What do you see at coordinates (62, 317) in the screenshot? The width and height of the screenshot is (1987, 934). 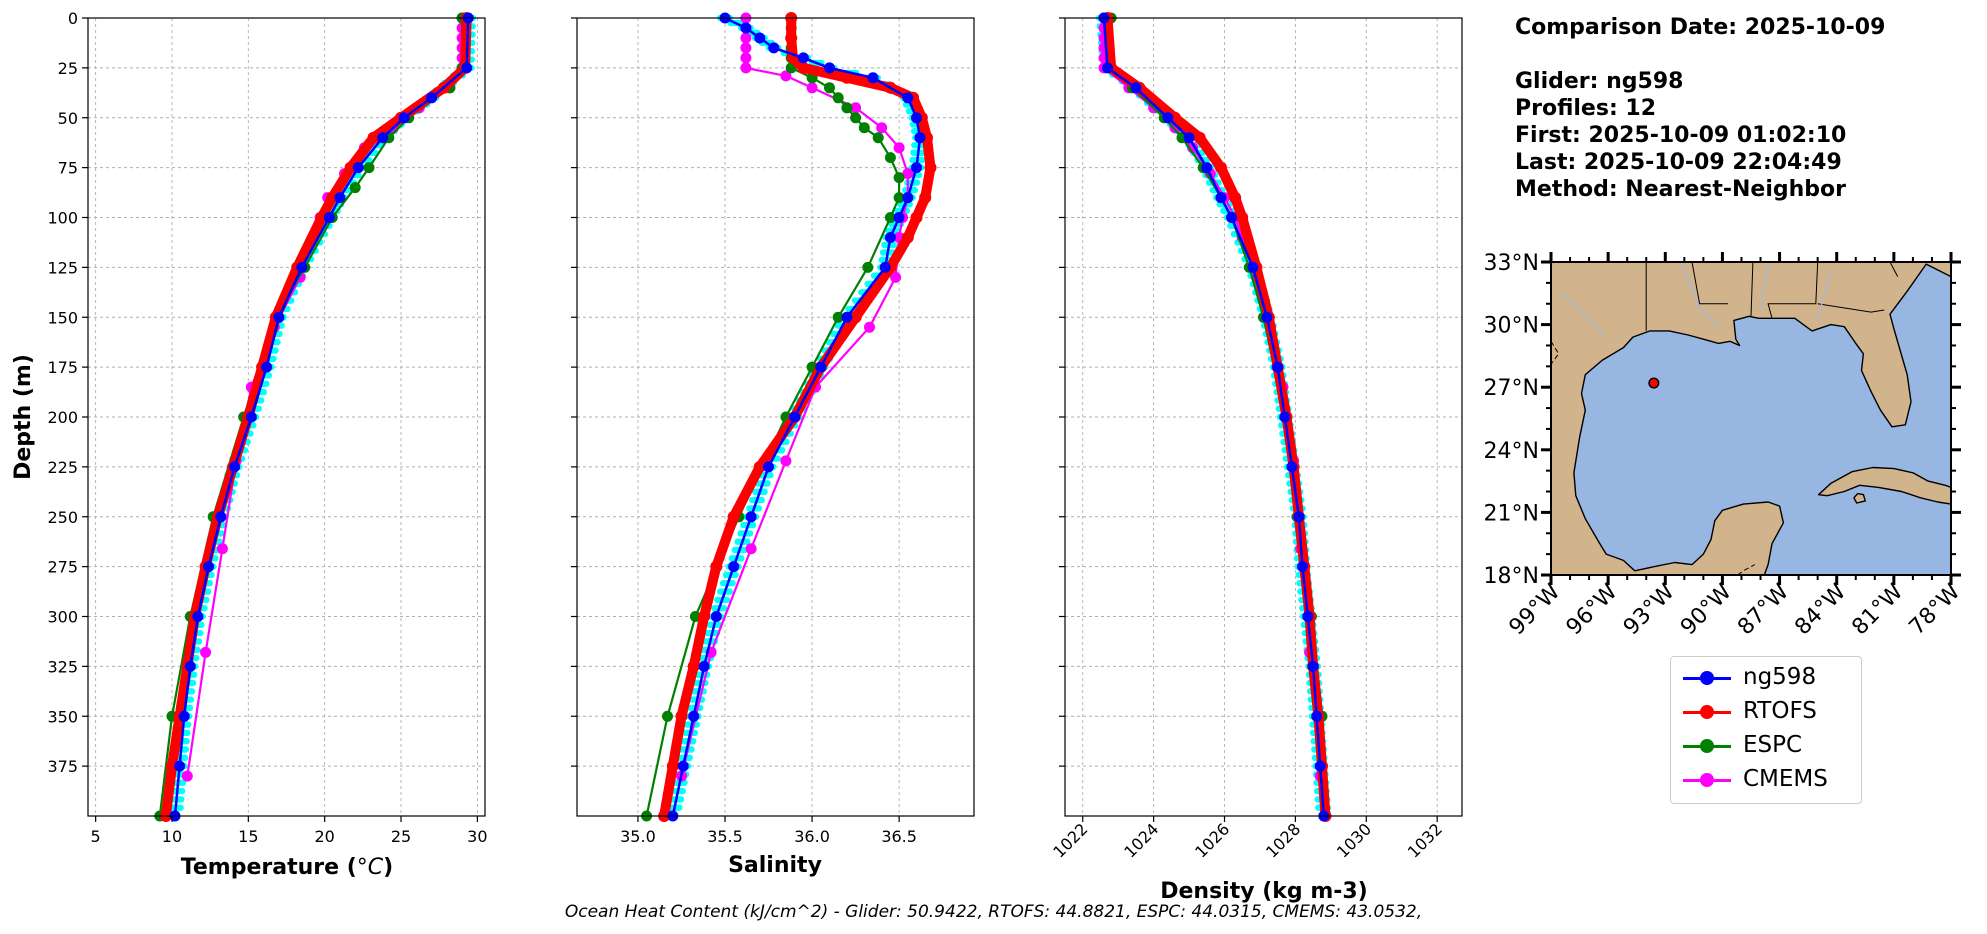 I see `y-tick-label: 150` at bounding box center [62, 317].